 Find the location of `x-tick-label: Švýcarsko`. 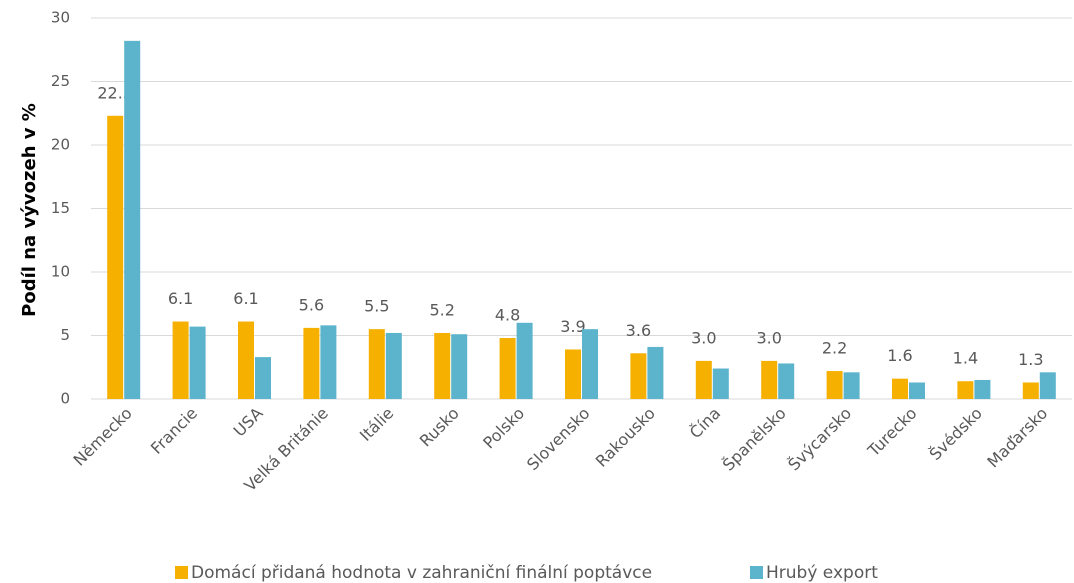

x-tick-label: Švýcarsko is located at coordinates (819, 439).